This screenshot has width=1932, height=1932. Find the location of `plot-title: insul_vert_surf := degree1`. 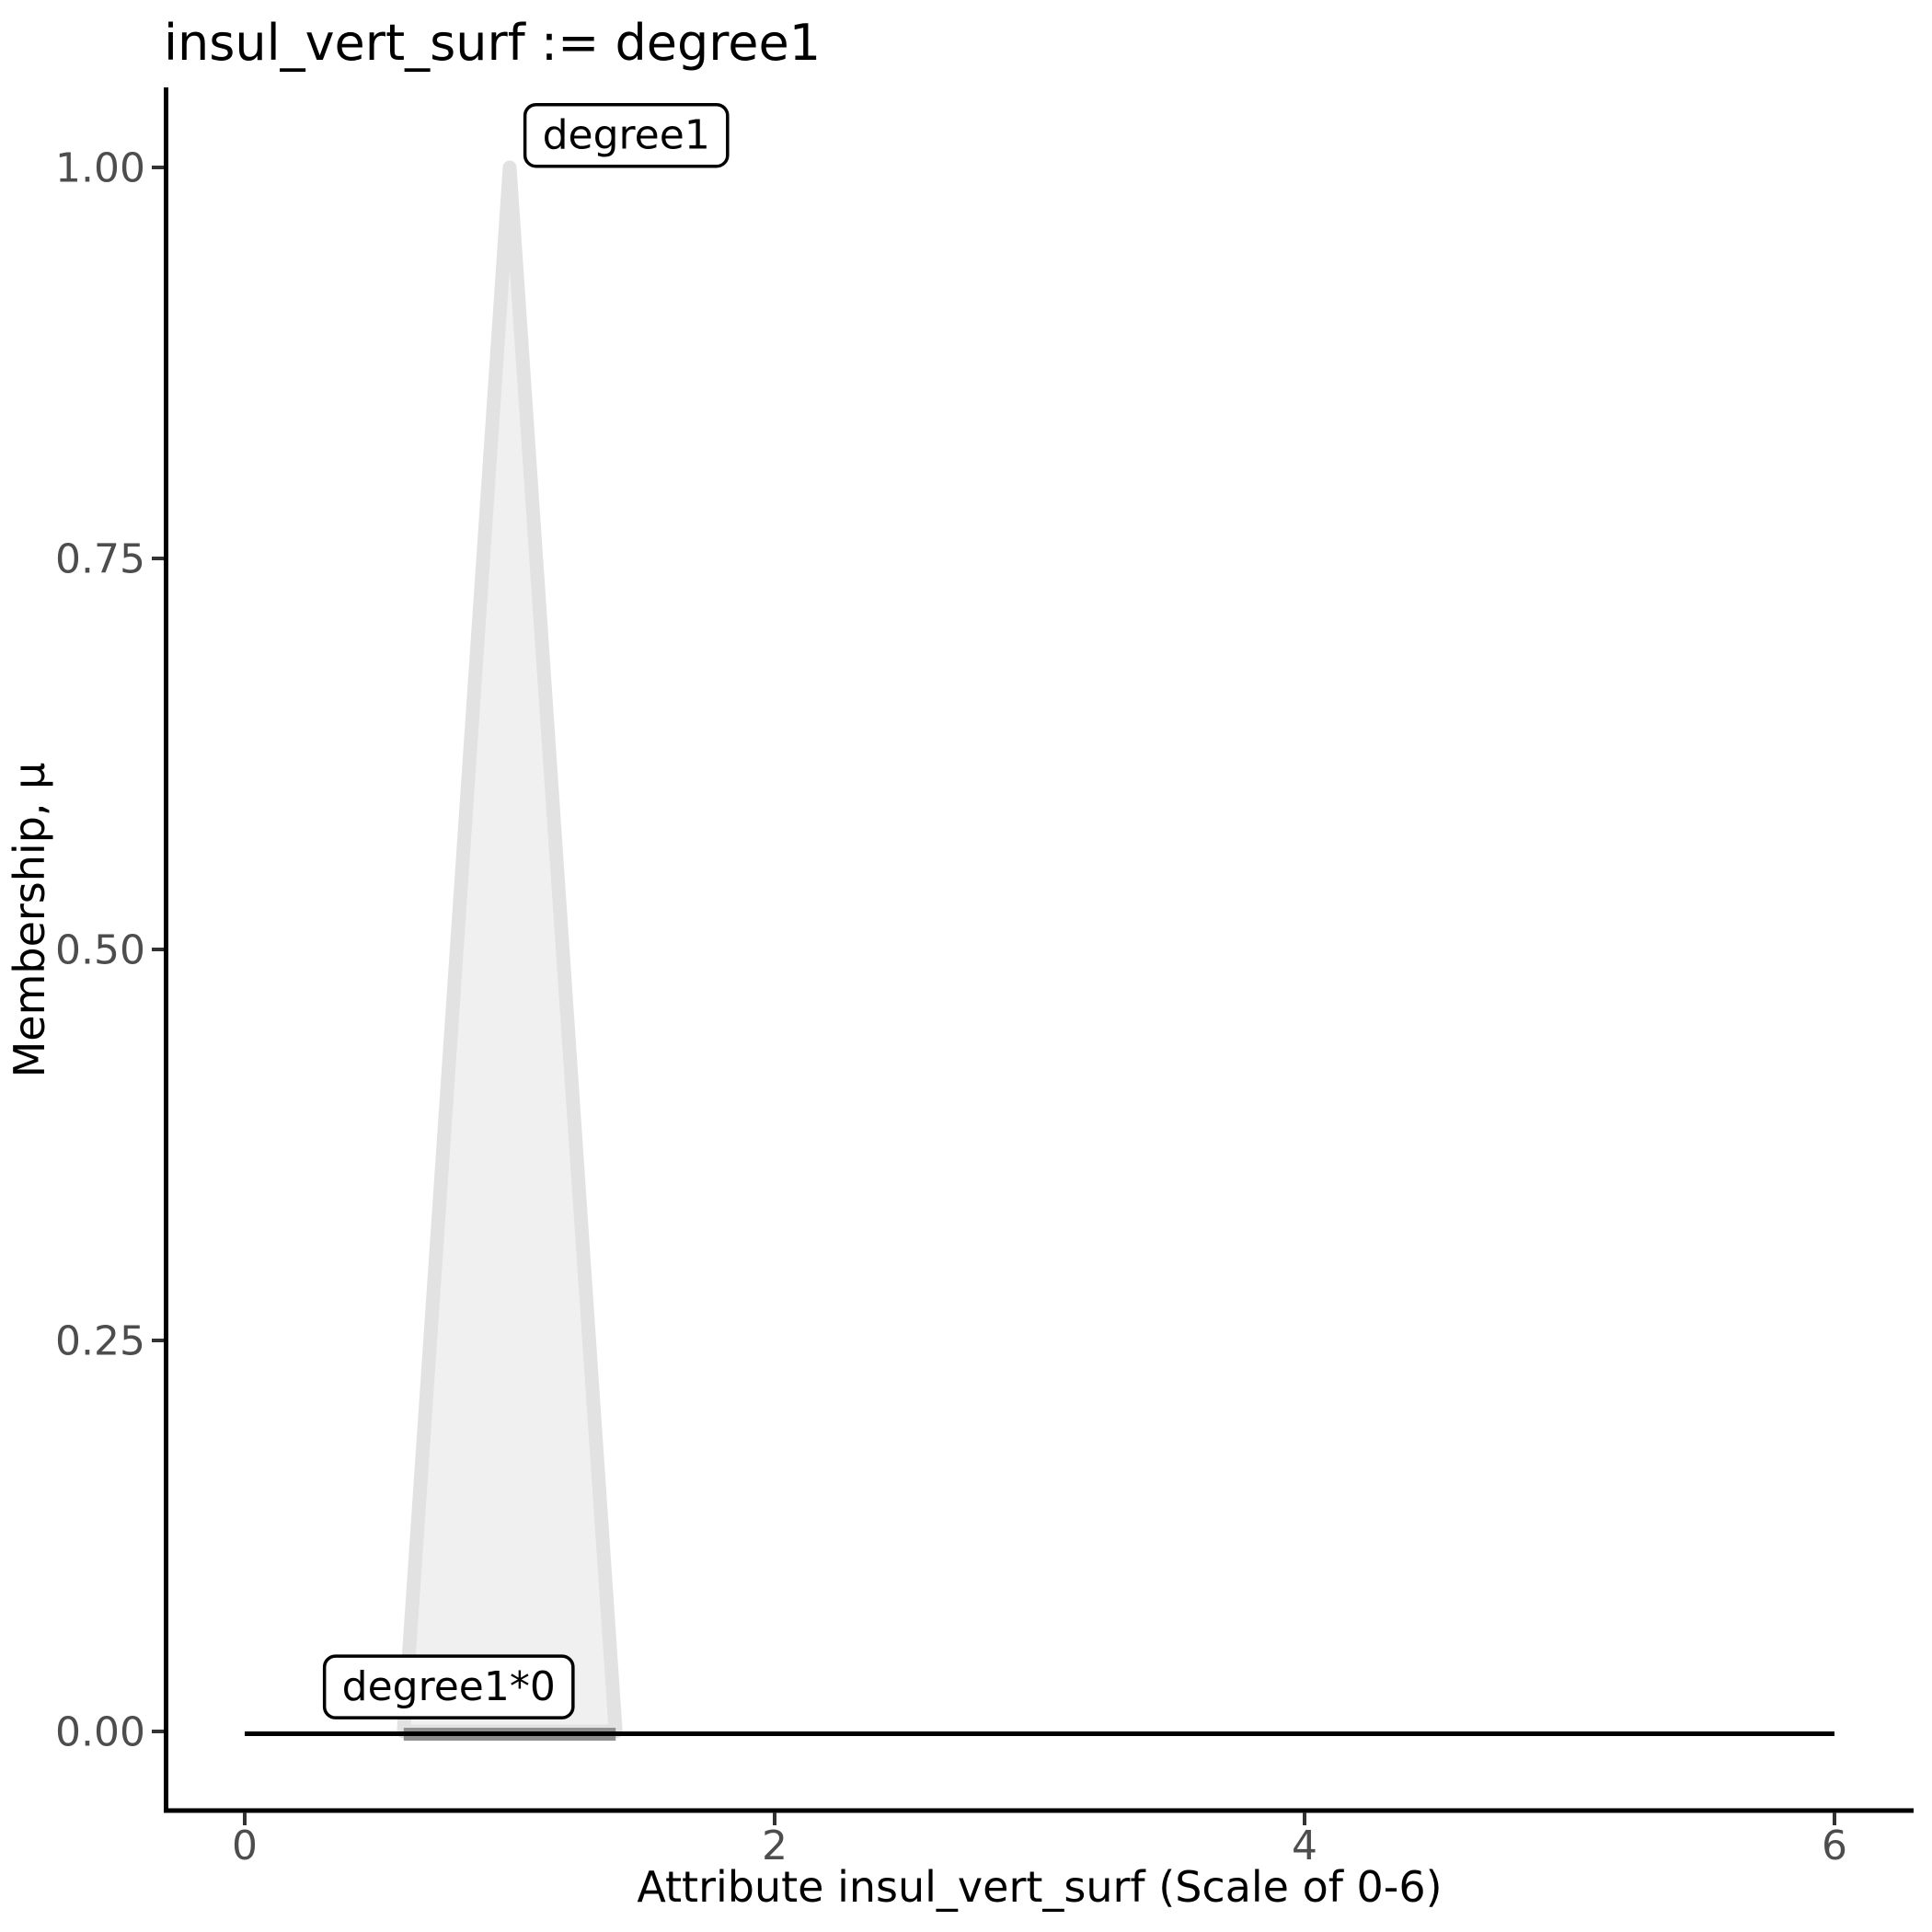

plot-title: insul_vert_surf := degree1 is located at coordinates (493, 43).